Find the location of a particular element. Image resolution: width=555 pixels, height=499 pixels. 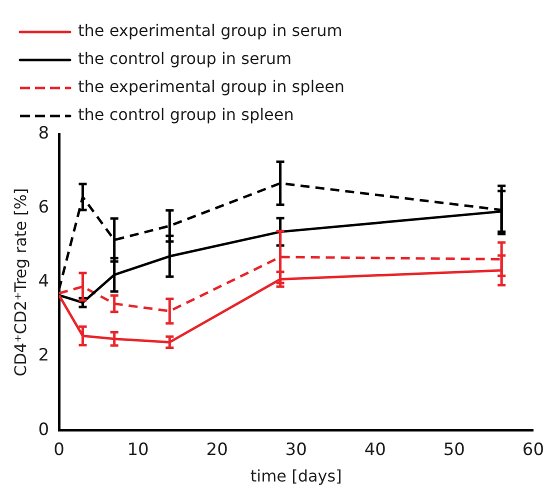

y-tick-label: 6 is located at coordinates (44, 208).